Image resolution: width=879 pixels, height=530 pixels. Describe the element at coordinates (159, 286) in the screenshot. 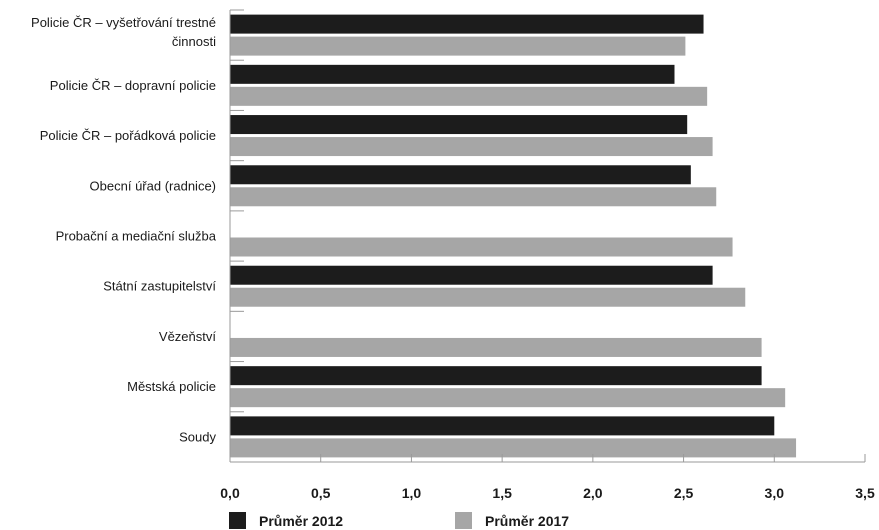

I see `category-label: Státní zastupitelství` at that location.